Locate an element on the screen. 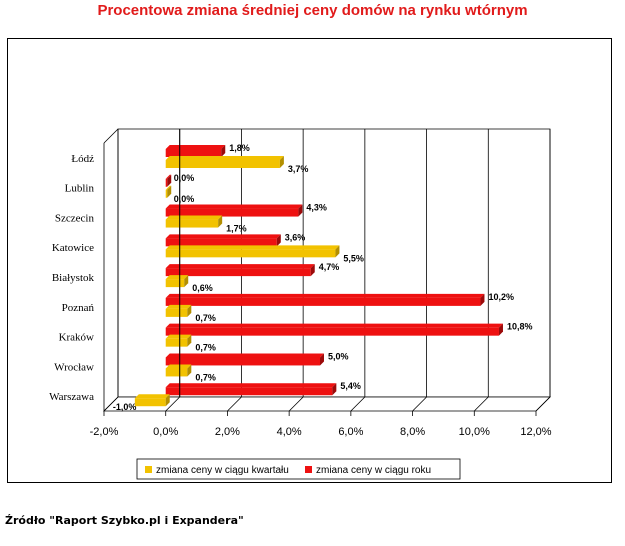 This screenshot has width=625, height=546. data-label-quarter: -1,0% is located at coordinates (125, 407).